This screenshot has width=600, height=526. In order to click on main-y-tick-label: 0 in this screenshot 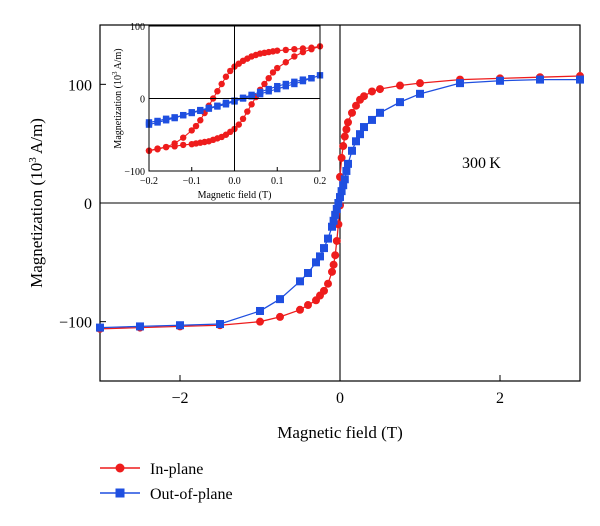, I will do `click(88, 204)`.